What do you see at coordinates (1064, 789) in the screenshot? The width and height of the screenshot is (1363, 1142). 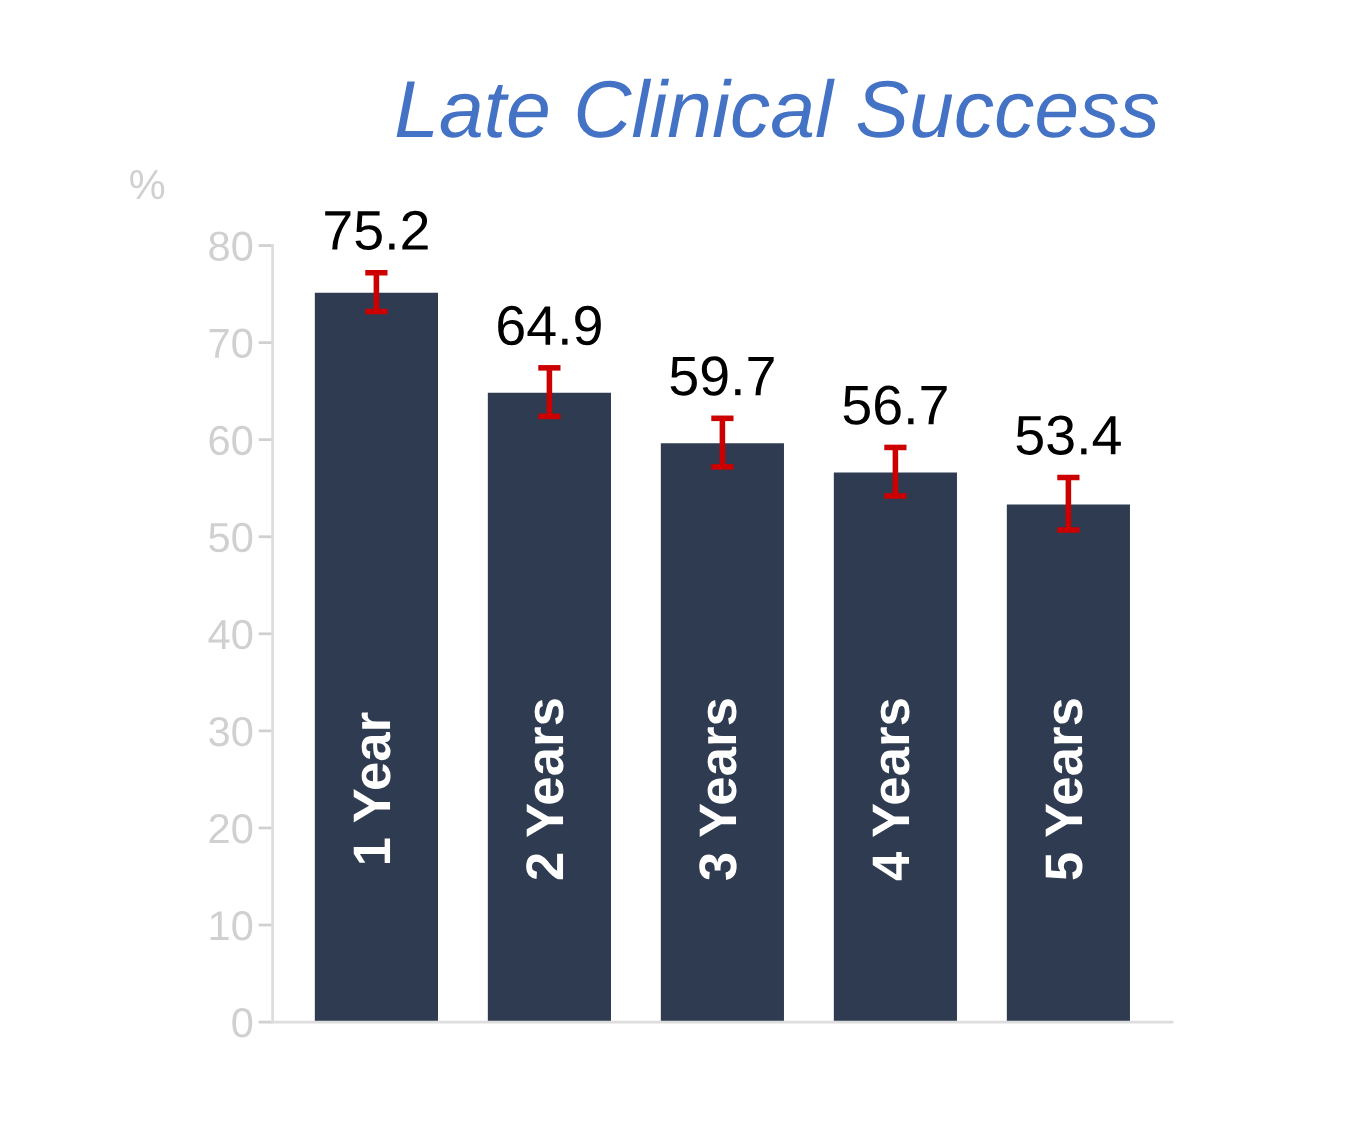 I see `x-tick-label: 5 Years` at bounding box center [1064, 789].